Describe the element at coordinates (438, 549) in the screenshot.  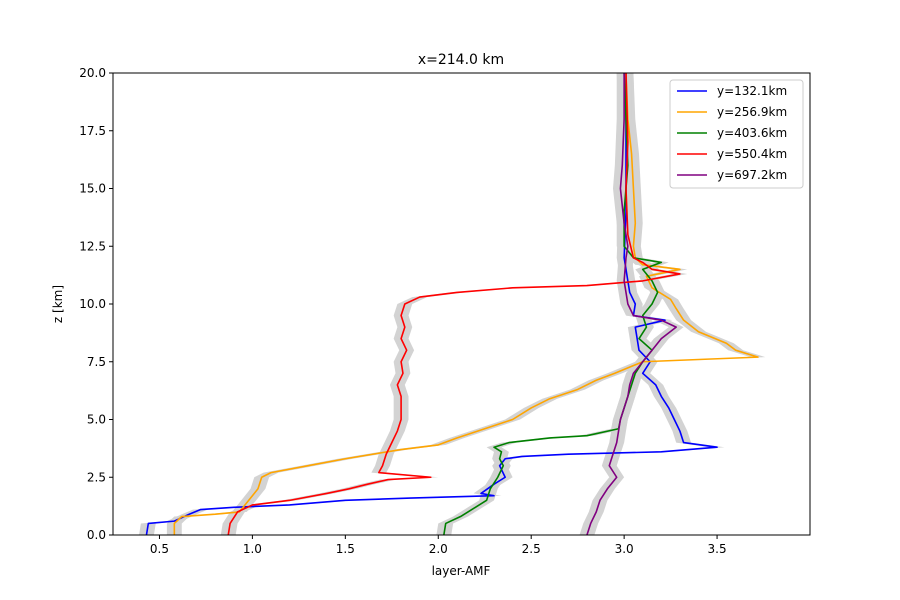
I see `x-tick-label: 2.0` at that location.